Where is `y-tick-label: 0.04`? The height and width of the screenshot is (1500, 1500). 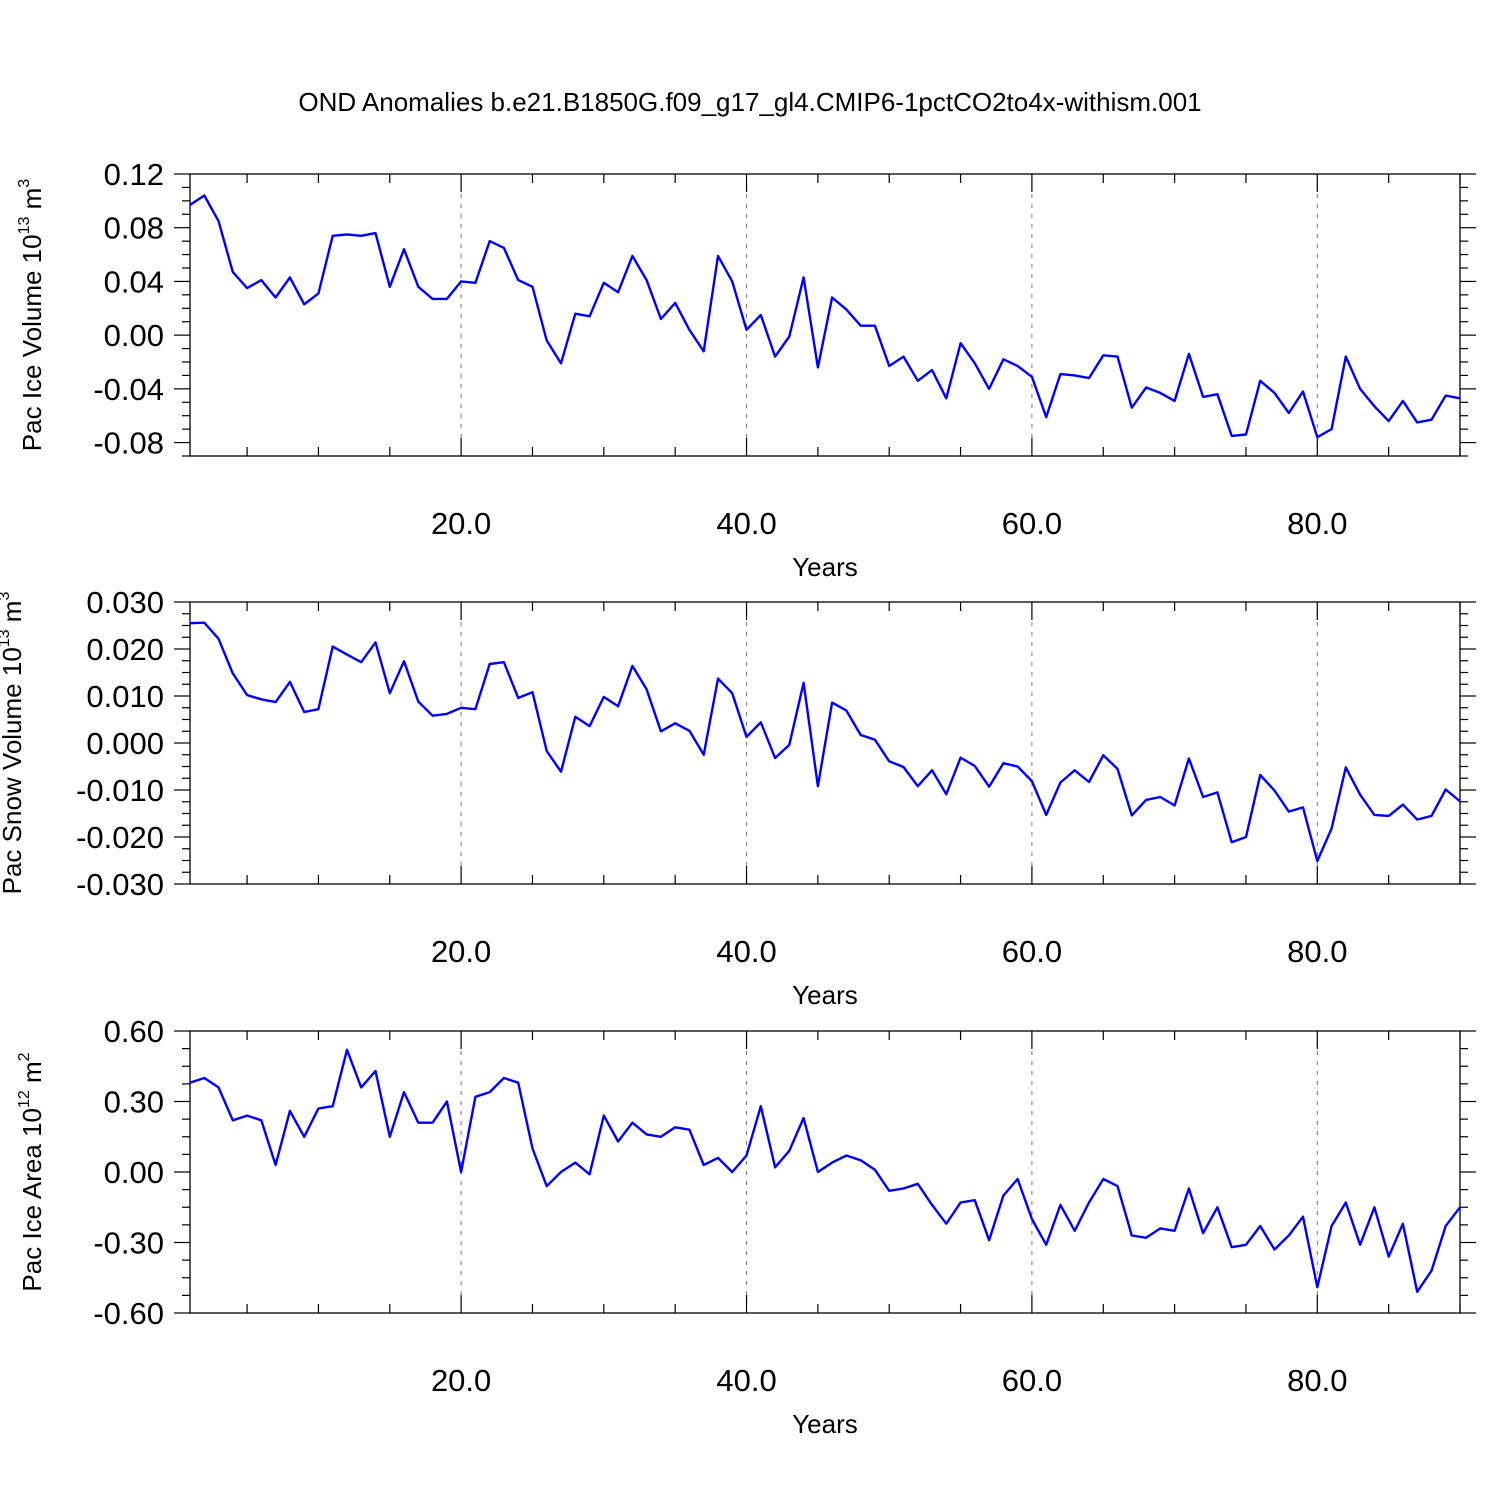
y-tick-label: 0.04 is located at coordinates (134, 281).